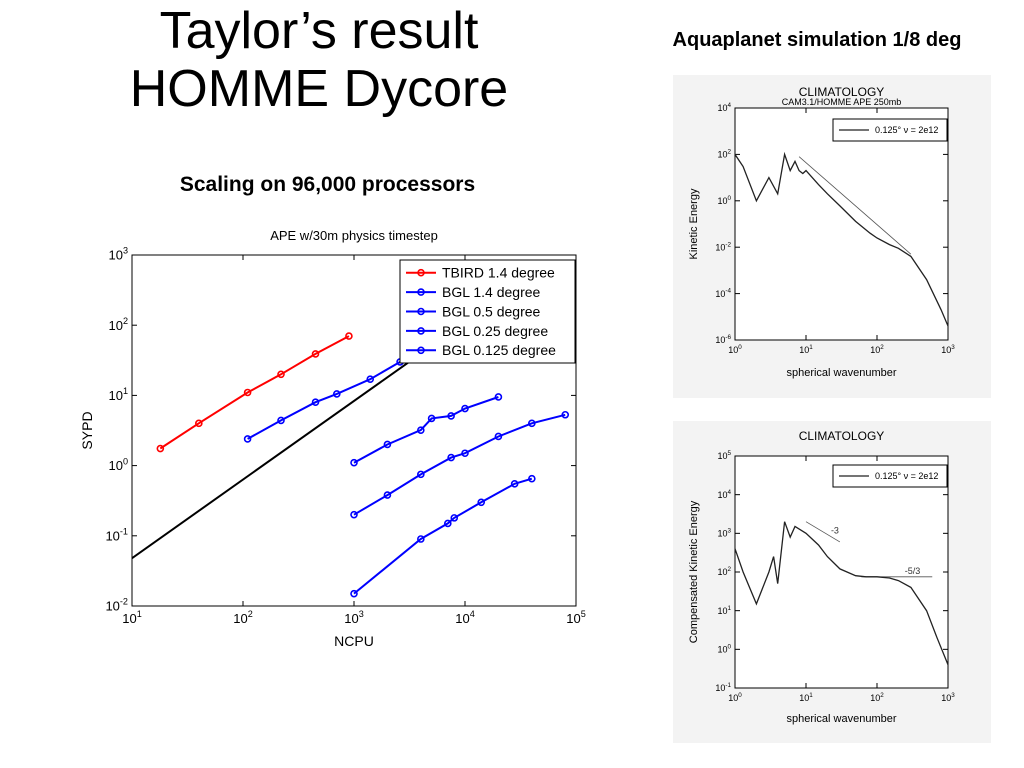 Image resolution: width=1024 pixels, height=768 pixels. Describe the element at coordinates (87, 430) in the screenshot. I see `y-axis-label: SYPD` at that location.